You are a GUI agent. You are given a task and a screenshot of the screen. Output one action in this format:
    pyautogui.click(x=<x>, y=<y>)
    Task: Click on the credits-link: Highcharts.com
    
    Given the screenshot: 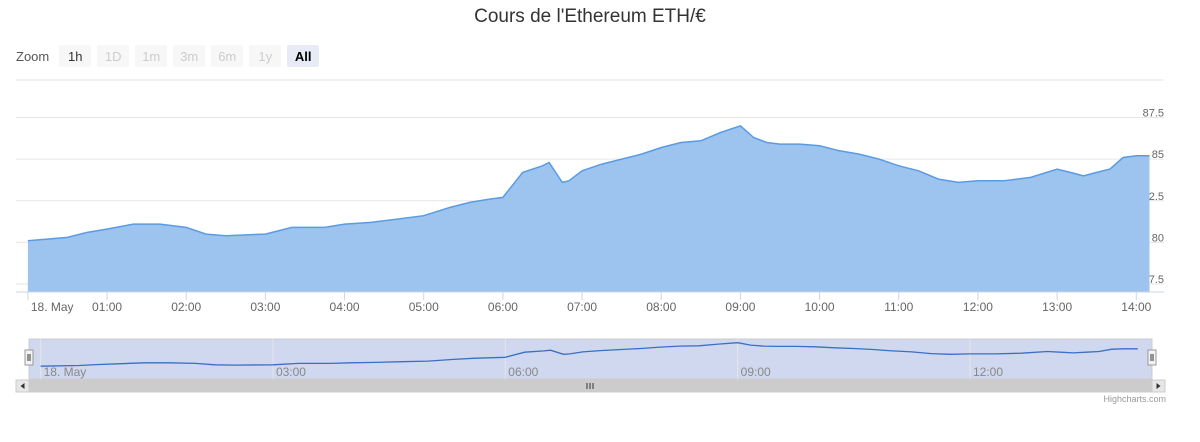 What is the action you would take?
    pyautogui.click(x=1134, y=399)
    